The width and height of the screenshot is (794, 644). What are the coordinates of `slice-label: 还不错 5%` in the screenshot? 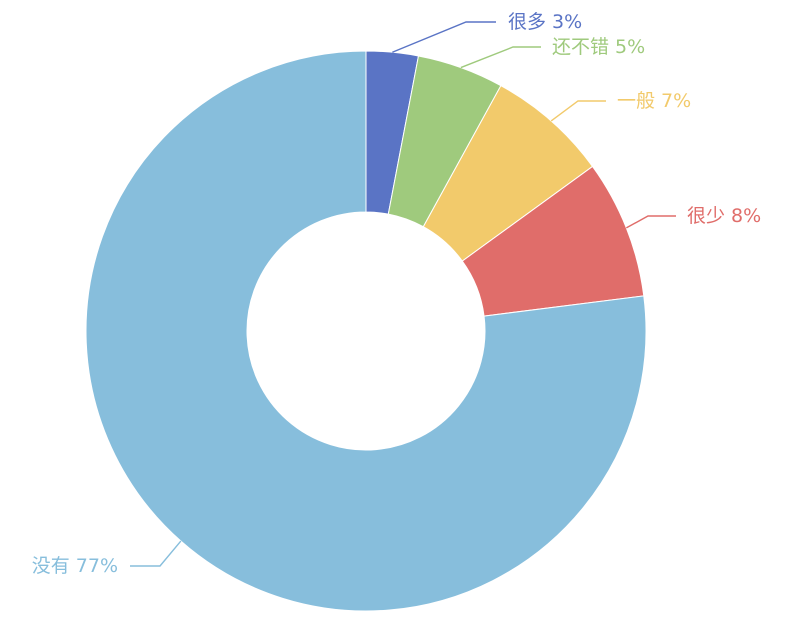 It's located at (598, 47).